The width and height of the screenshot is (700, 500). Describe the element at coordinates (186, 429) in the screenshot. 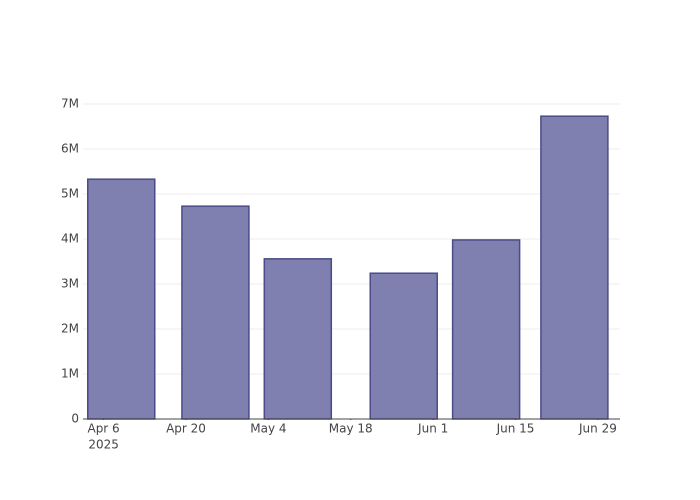

I see `x-tick-label: Apr 20` at that location.